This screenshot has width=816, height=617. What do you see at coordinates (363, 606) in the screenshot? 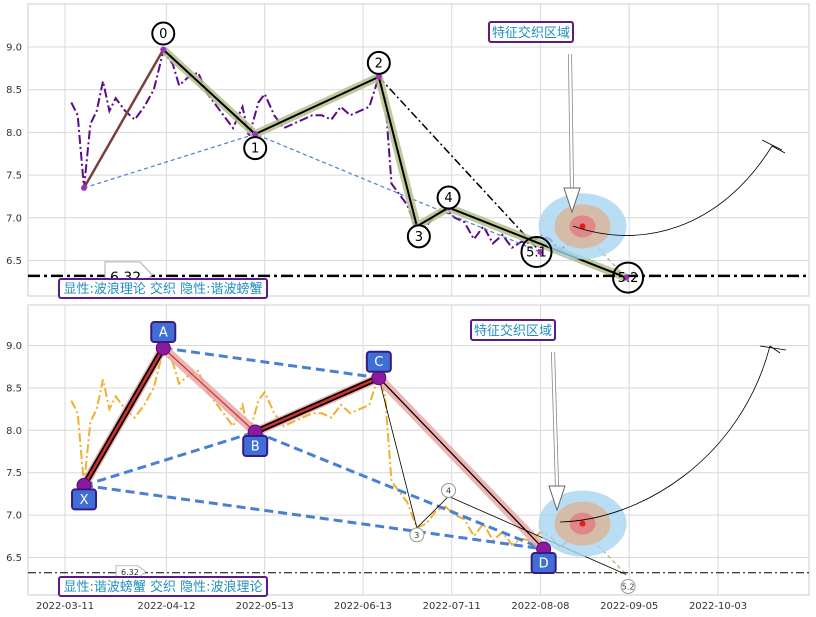
I see `x-tick-label: 2022-06-13` at bounding box center [363, 606].